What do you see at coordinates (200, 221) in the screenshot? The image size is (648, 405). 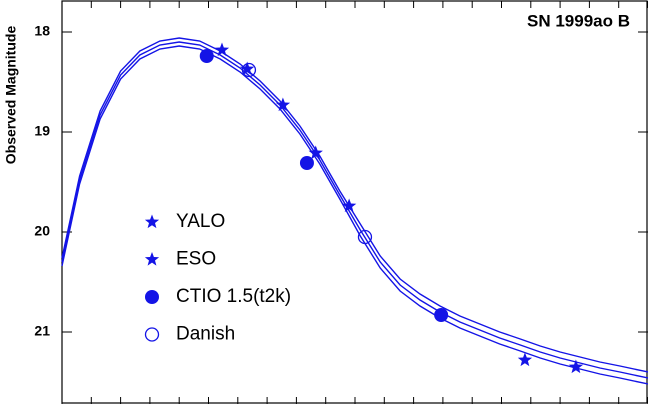 I see `legend-label: YALO` at bounding box center [200, 221].